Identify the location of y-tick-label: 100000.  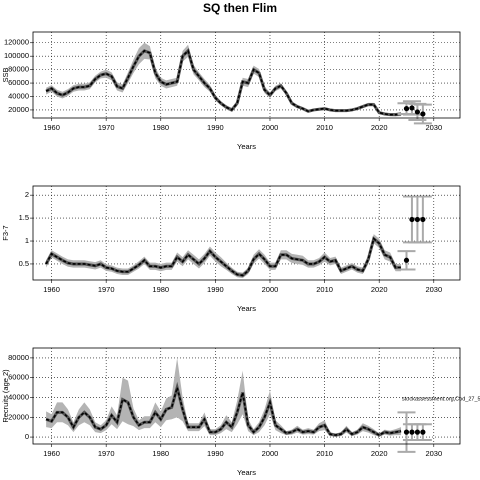
(16, 55).